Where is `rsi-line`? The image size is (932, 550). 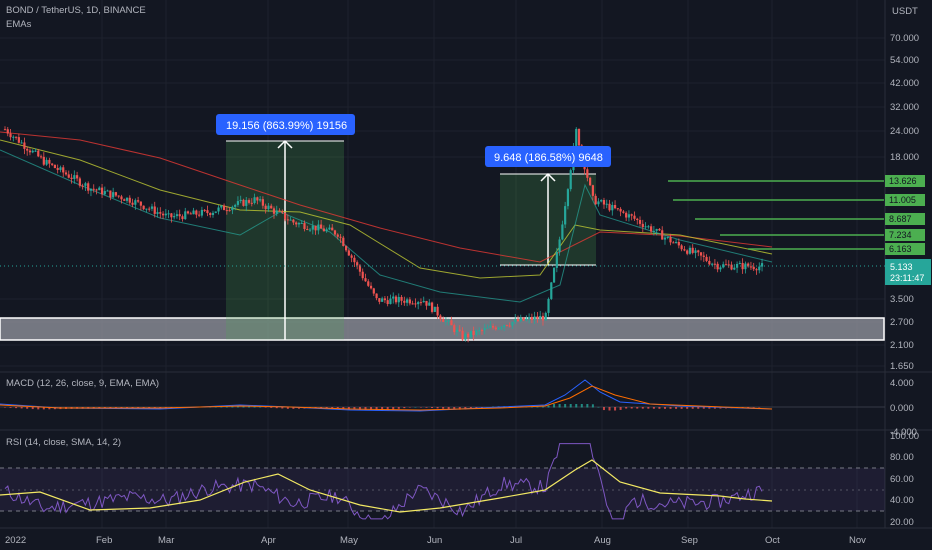 rsi-line is located at coordinates (383, 481).